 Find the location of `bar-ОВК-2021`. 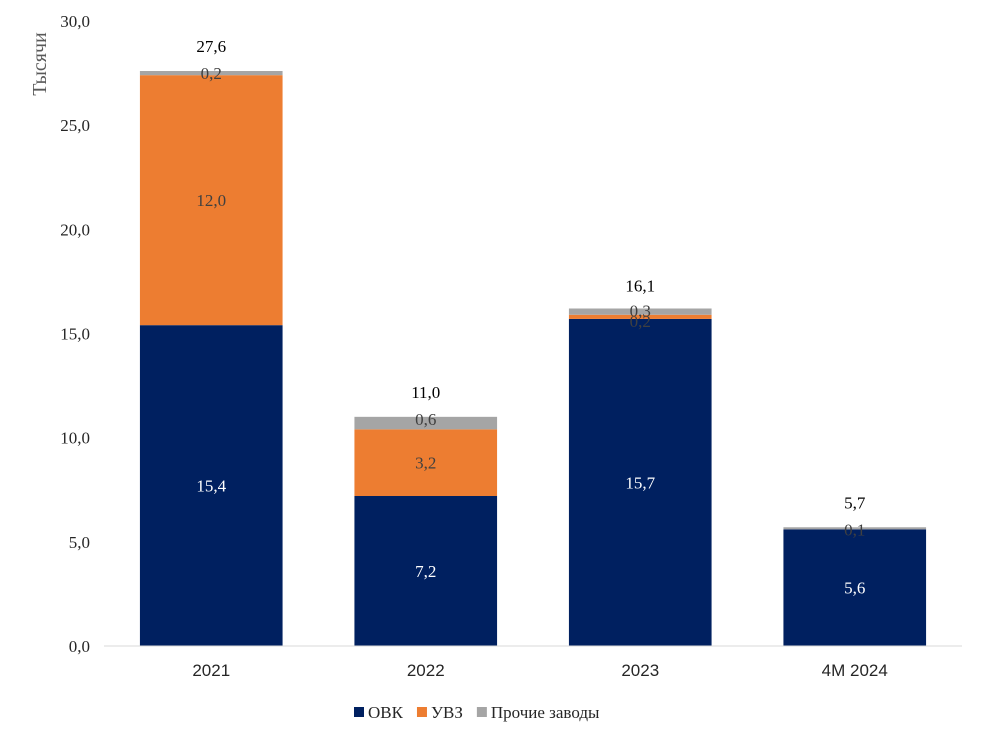

bar-ОВК-2021 is located at coordinates (211, 485).